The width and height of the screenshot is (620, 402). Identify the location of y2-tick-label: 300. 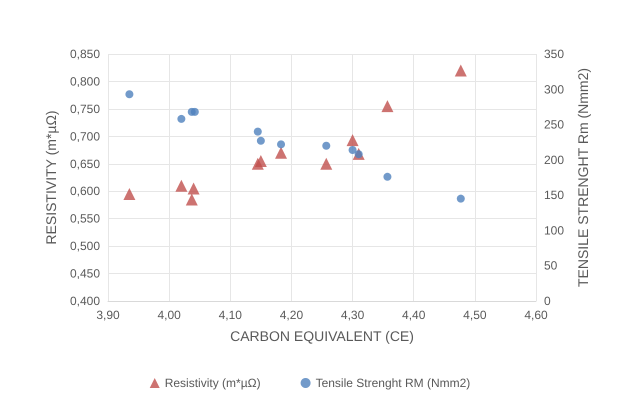
(554, 89).